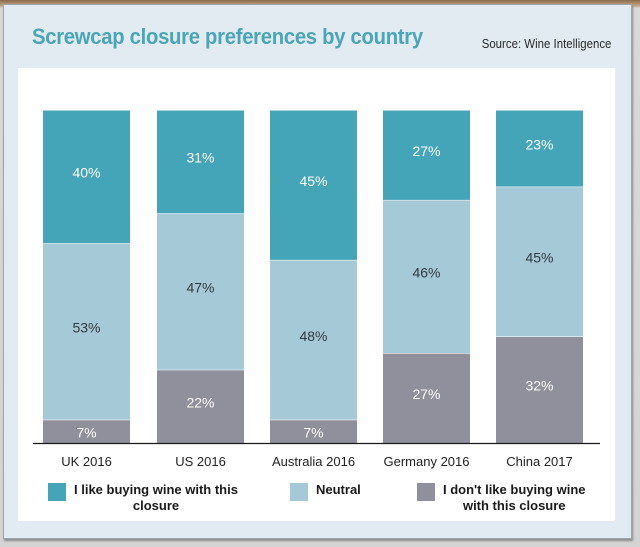  I want to click on value-label-dislike: 27%, so click(426, 394).